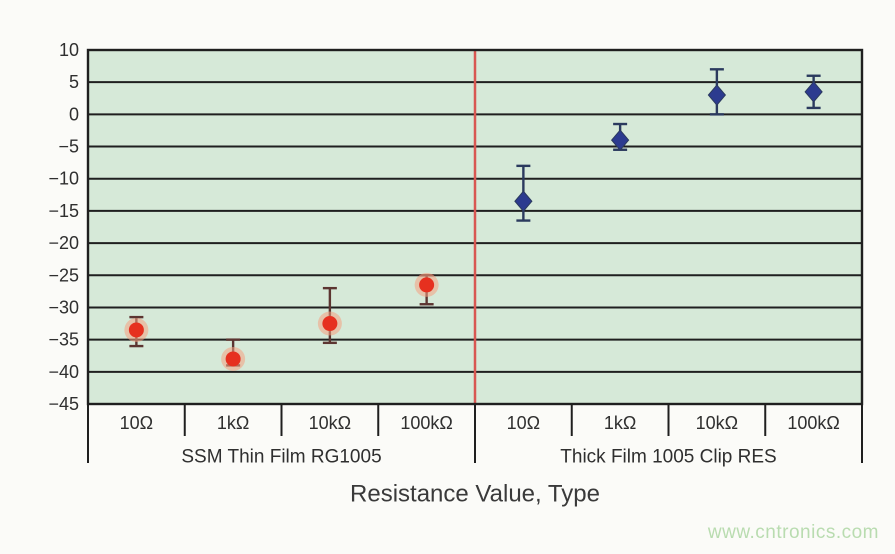 The width and height of the screenshot is (895, 554). I want to click on y-tick-label: 0, so click(74, 114).